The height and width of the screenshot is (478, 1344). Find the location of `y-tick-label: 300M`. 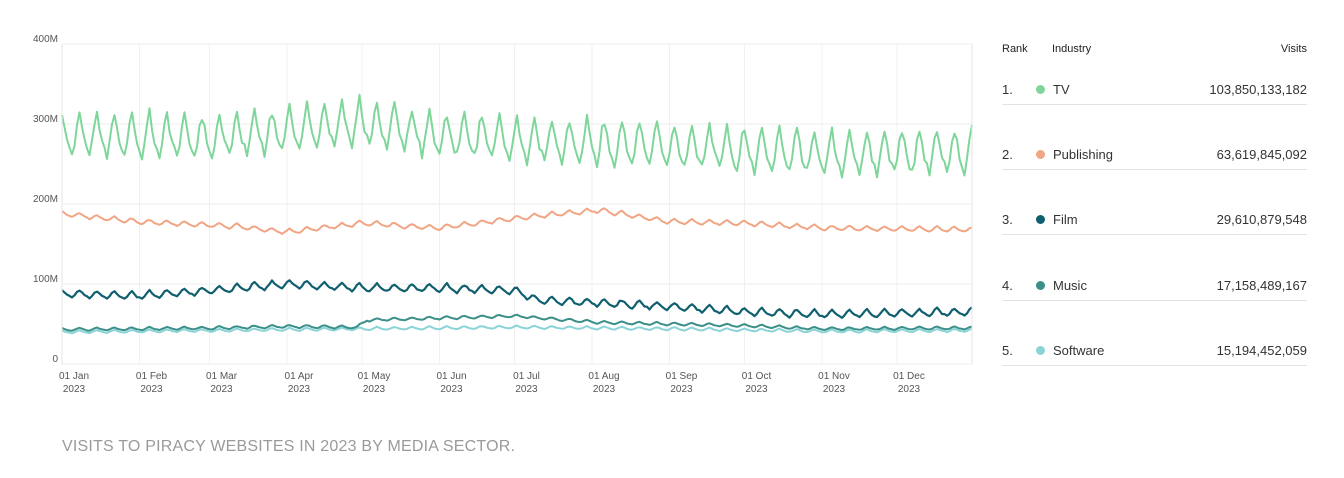

y-tick-label: 300M is located at coordinates (45, 119).